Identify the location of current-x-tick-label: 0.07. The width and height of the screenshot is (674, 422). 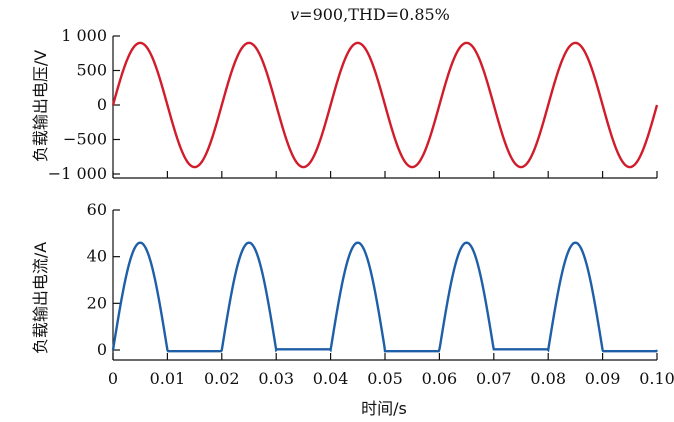
(494, 378).